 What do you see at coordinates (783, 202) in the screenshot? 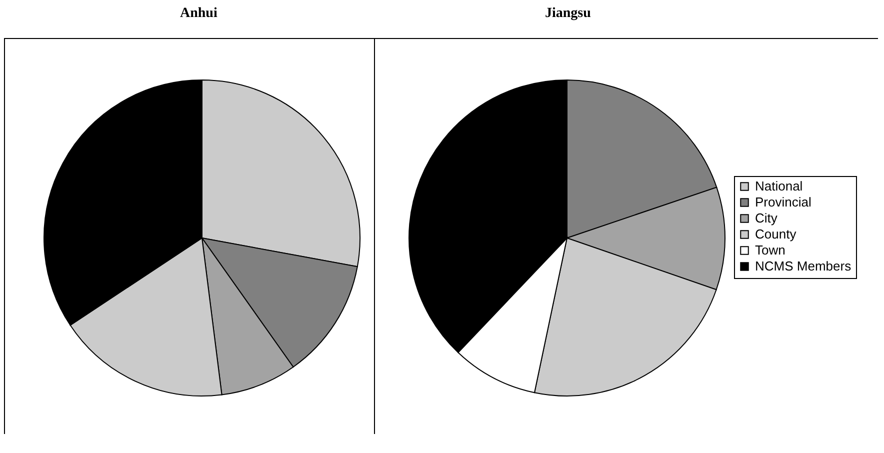
I see `legend-label: Provincial` at bounding box center [783, 202].